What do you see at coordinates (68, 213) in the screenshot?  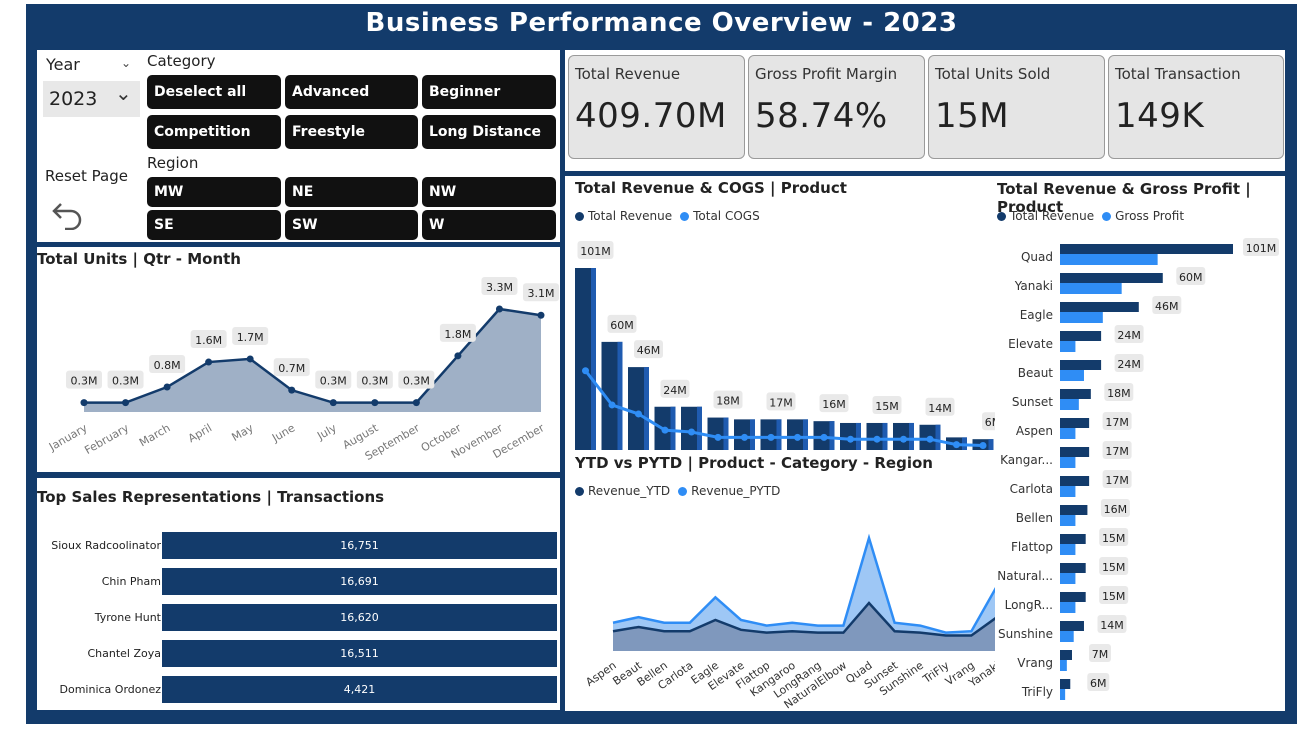 I see `undo-icon` at bounding box center [68, 213].